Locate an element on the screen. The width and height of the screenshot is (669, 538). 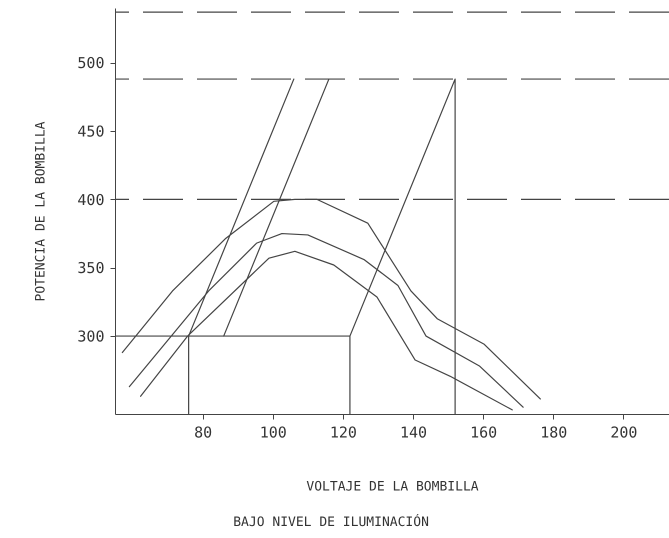
y-tick-label: 350 is located at coordinates (90, 268).